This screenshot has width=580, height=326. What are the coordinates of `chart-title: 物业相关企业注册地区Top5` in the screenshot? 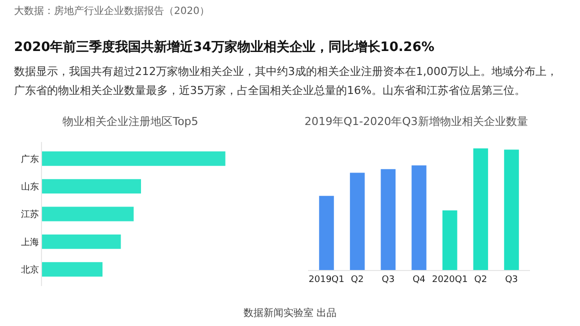 It's located at (130, 121).